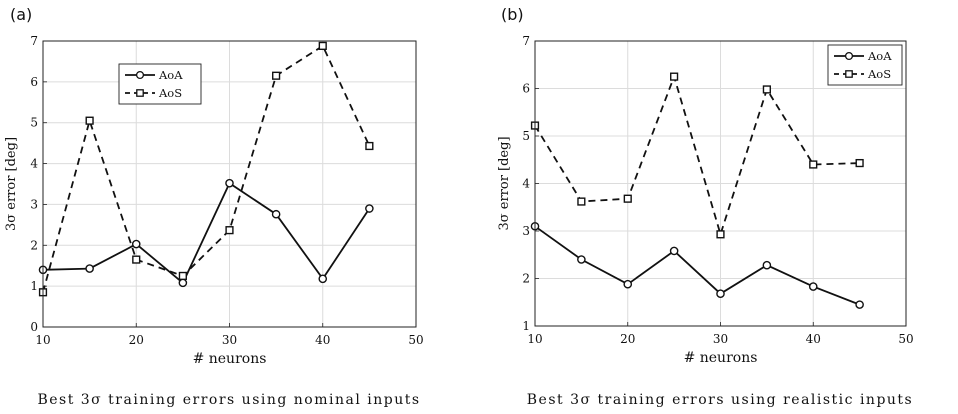 The height and width of the screenshot is (414, 958). I want to click on panel-label: (a), so click(21, 14).